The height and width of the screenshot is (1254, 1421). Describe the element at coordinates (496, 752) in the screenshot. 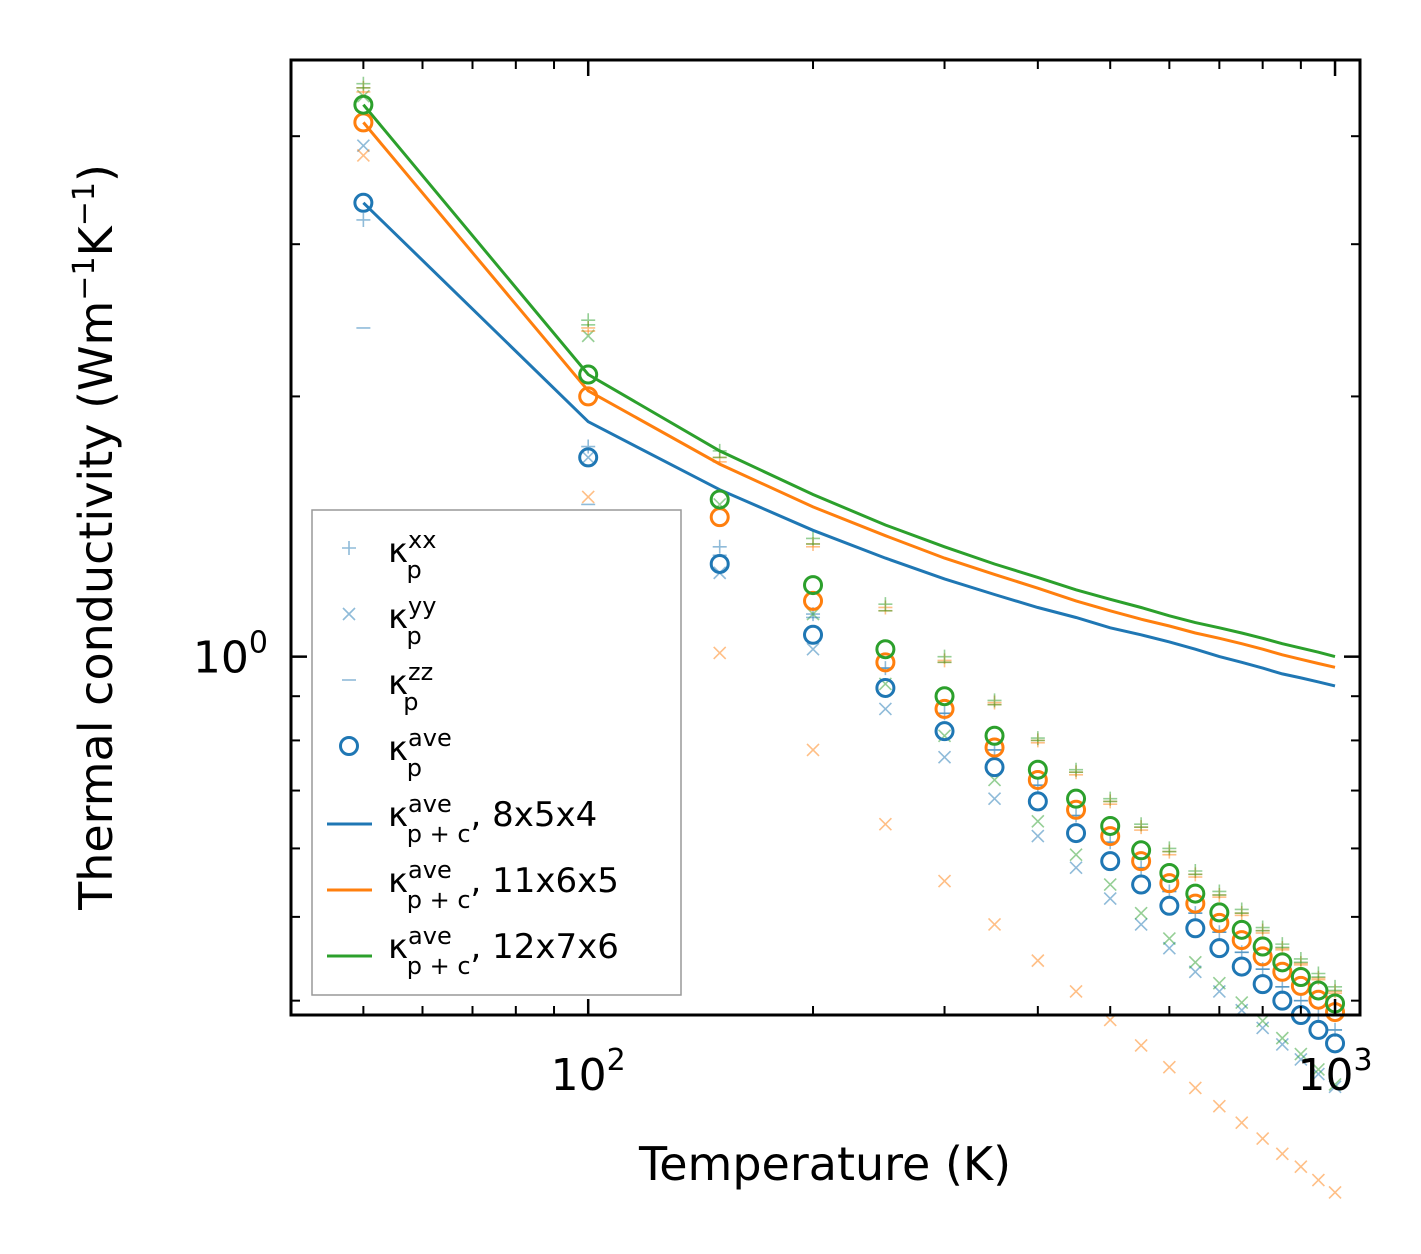

I see `legend-box` at that location.